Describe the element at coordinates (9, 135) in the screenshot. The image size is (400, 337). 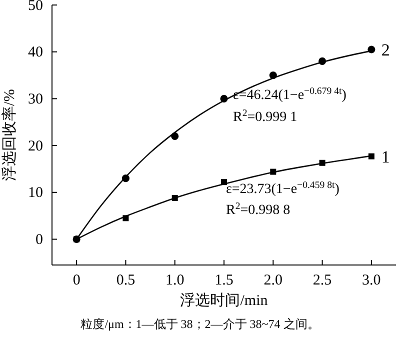
I see `y-axis-title: 浮选回收率/%` at that location.